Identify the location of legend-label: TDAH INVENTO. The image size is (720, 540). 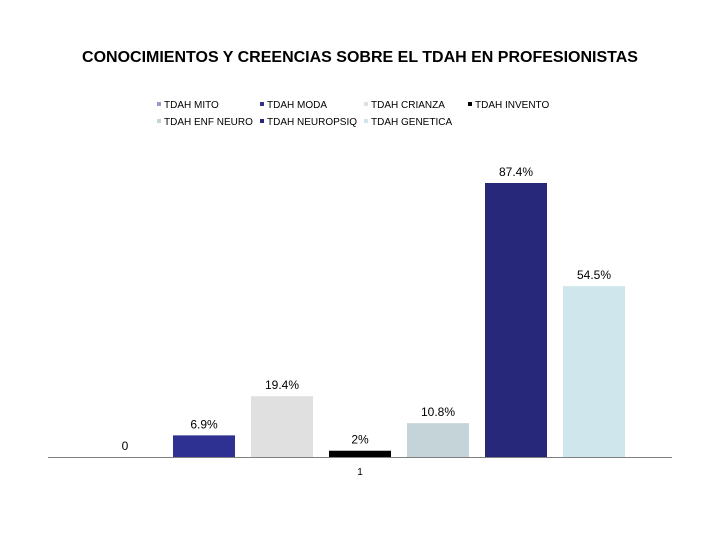
(512, 105).